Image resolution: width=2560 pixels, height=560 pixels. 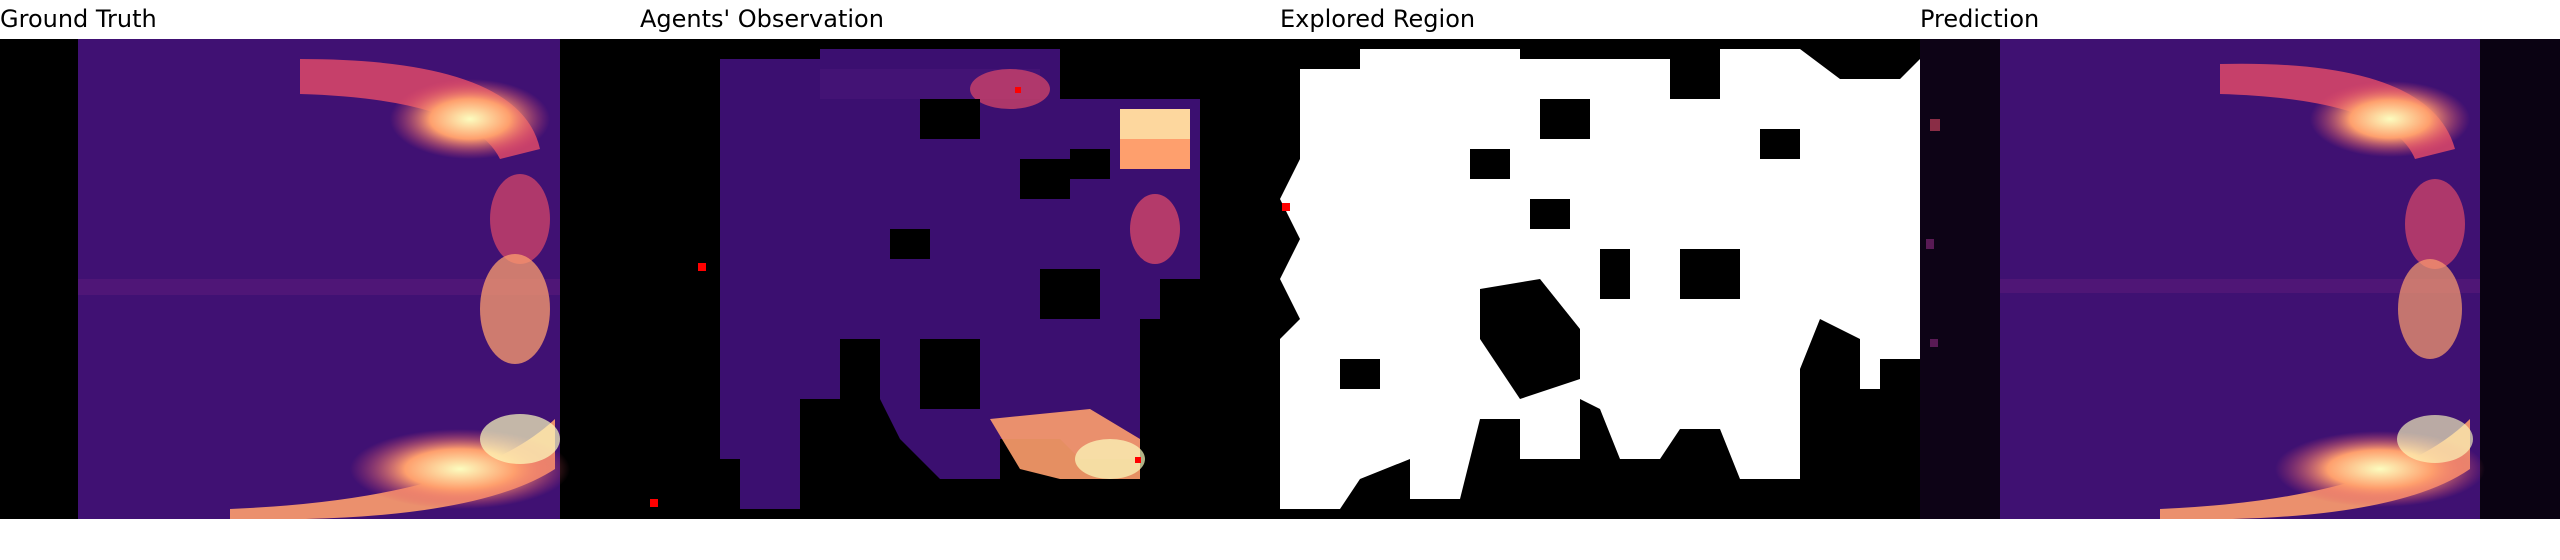 I want to click on panel-title-ground-truth: Ground Truth, so click(x=78, y=19).